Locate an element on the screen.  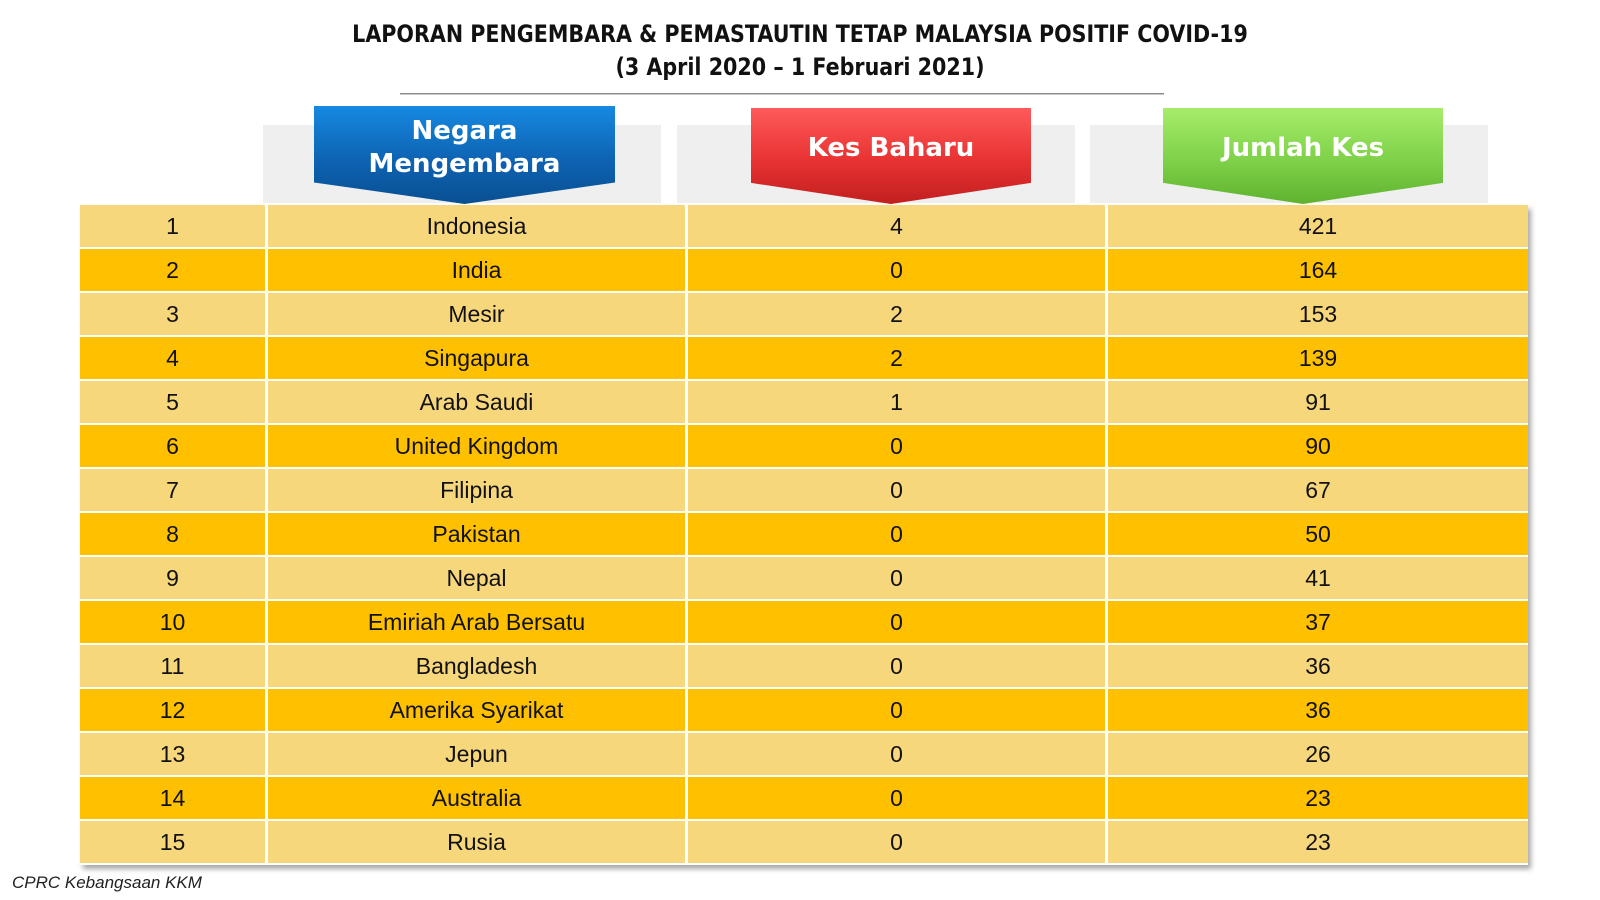
title-divider is located at coordinates (782, 94).